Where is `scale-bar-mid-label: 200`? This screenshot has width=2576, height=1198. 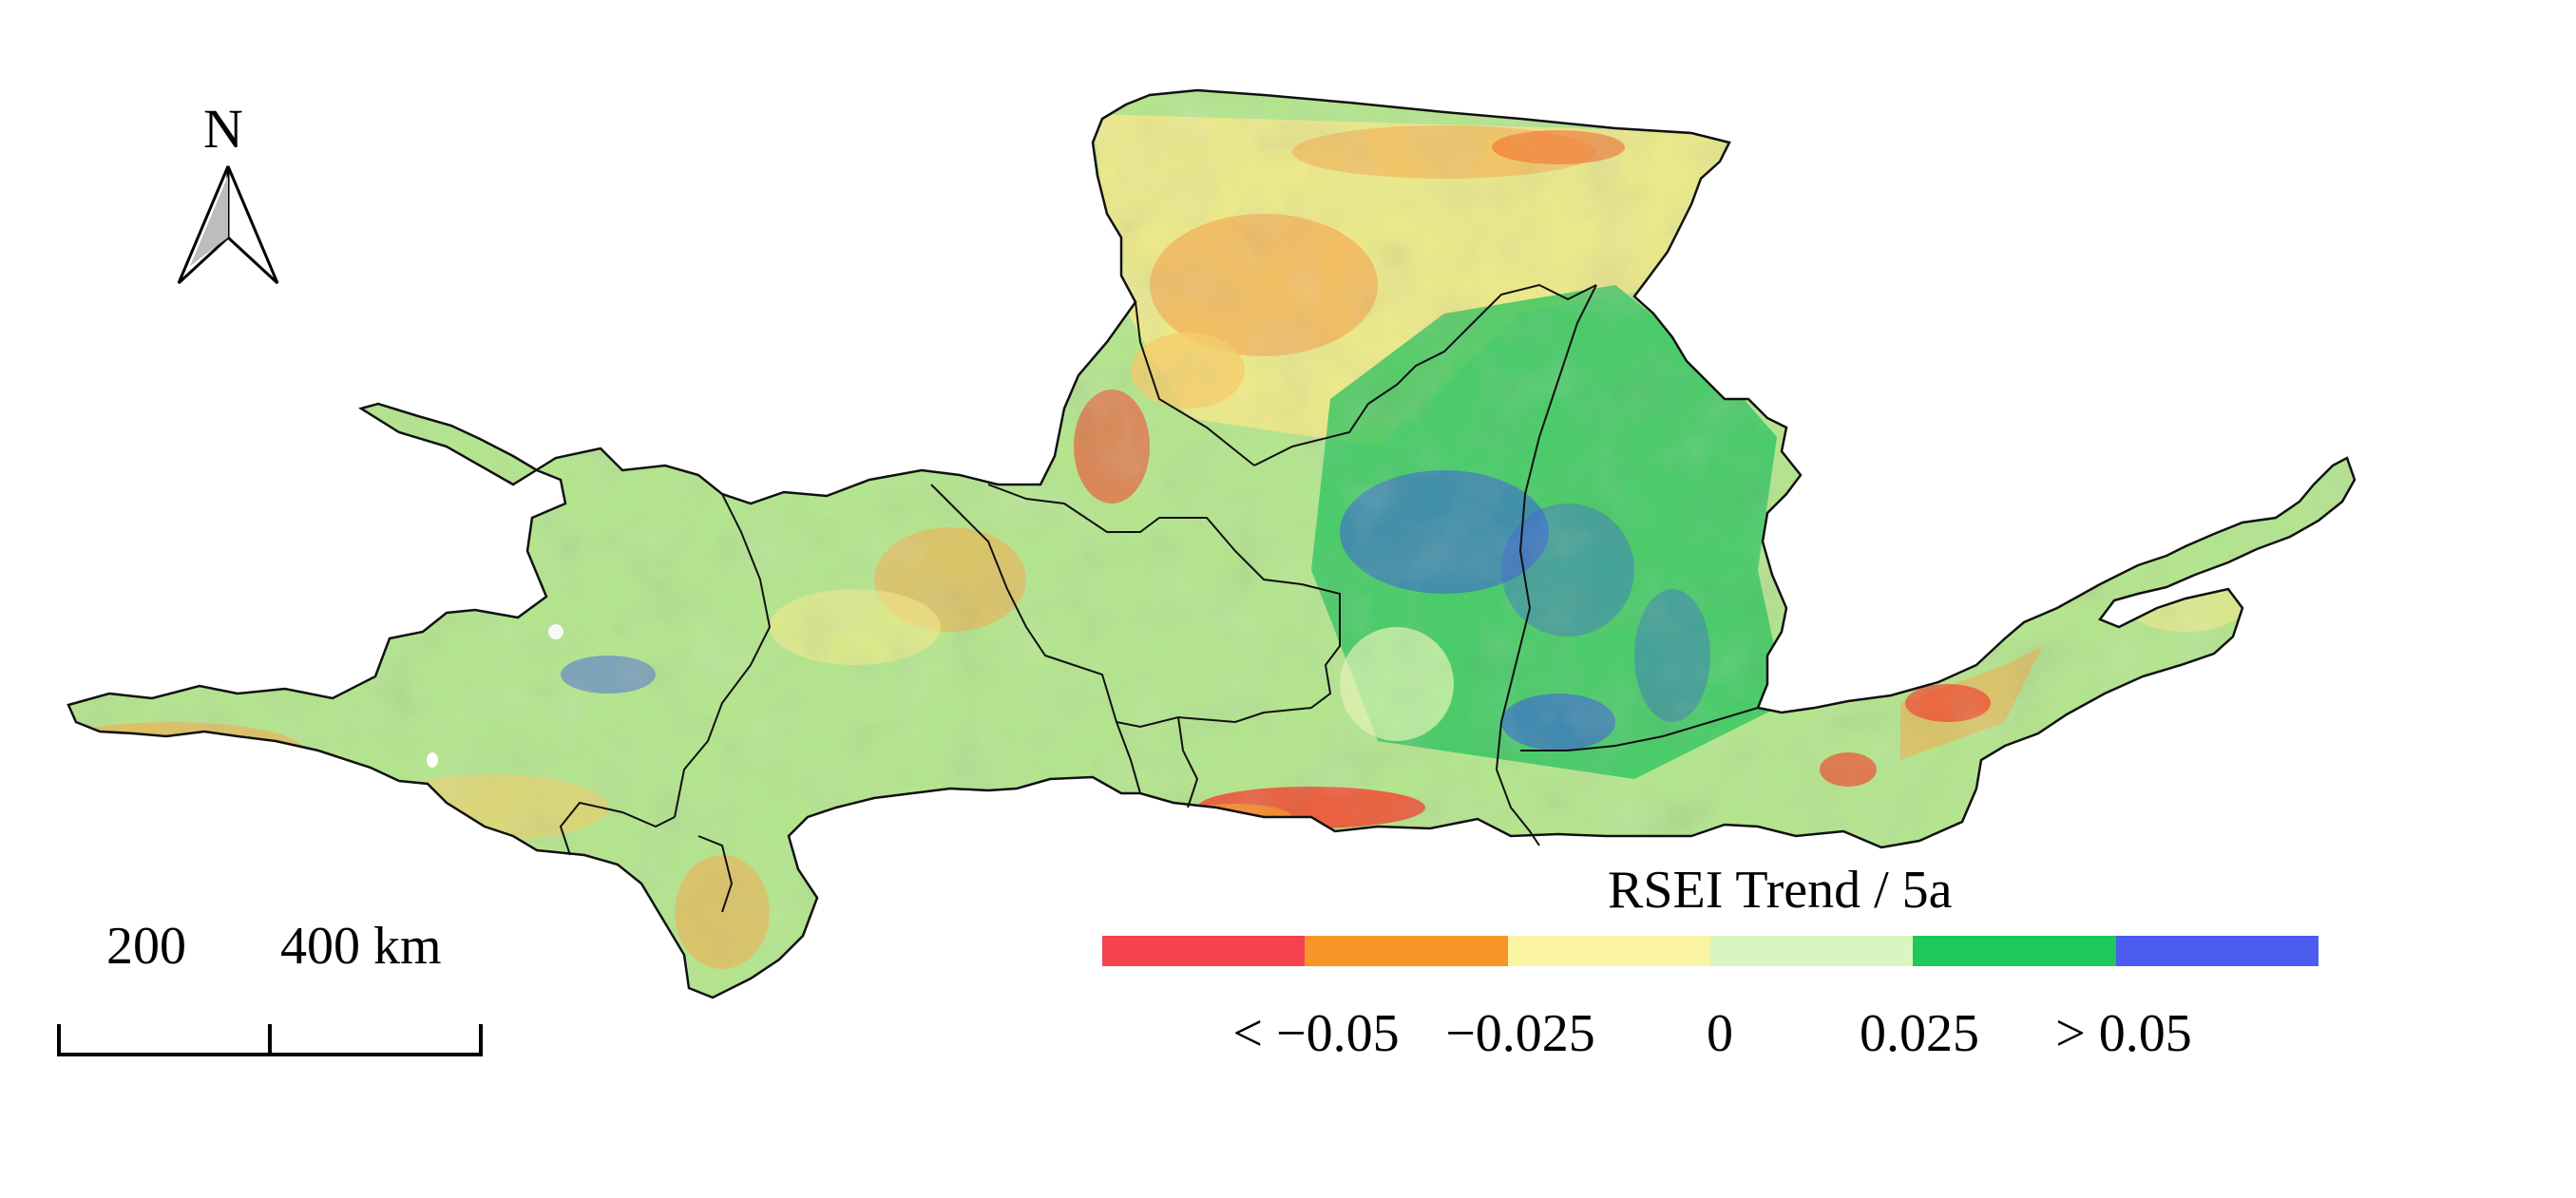 scale-bar-mid-label: 200 is located at coordinates (146, 946).